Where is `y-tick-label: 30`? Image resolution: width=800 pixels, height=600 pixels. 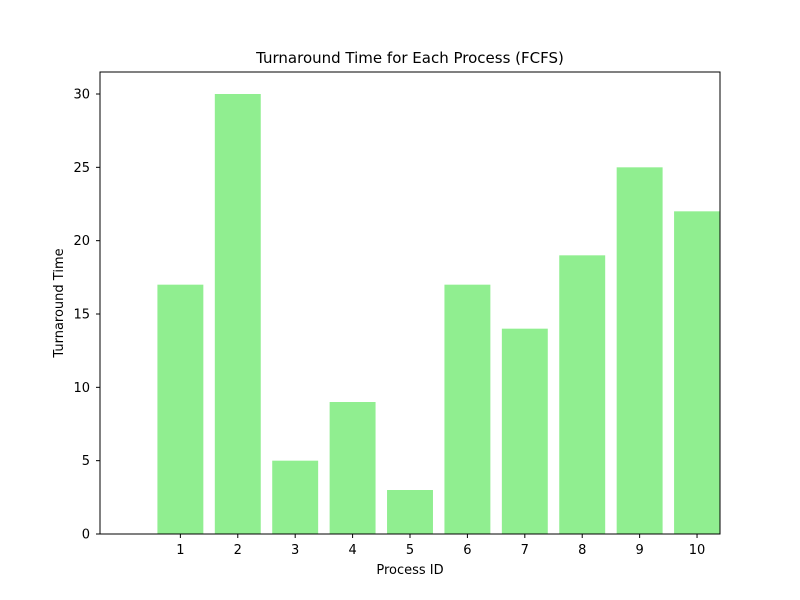 y-tick-label: 30 is located at coordinates (81, 95).